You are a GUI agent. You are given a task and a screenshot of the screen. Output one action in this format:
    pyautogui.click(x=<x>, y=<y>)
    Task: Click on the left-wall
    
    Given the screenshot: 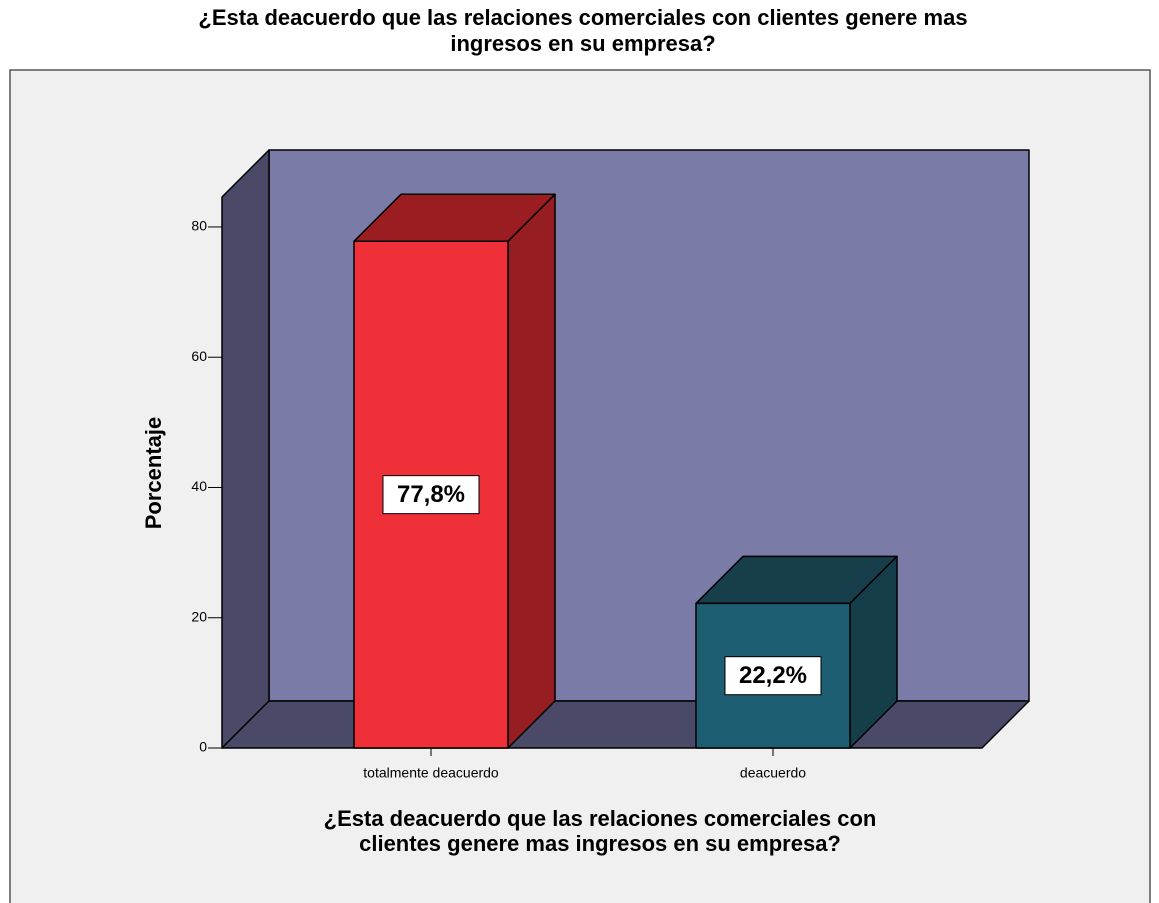 What is the action you would take?
    pyautogui.click(x=245, y=449)
    